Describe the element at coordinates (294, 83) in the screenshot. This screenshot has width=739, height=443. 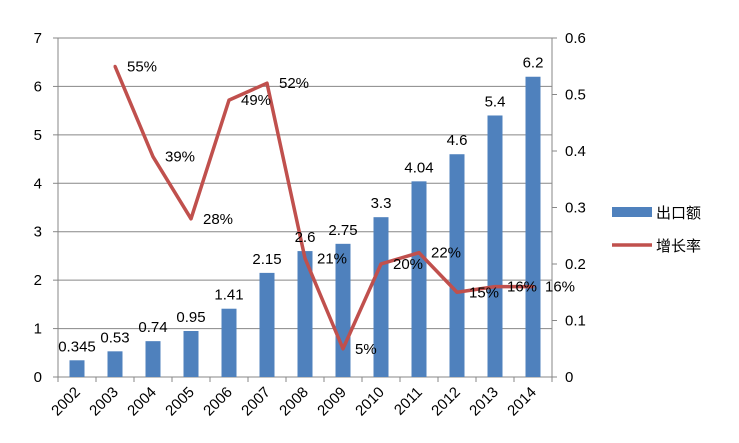
I see `line-label-2007: 52%` at that location.